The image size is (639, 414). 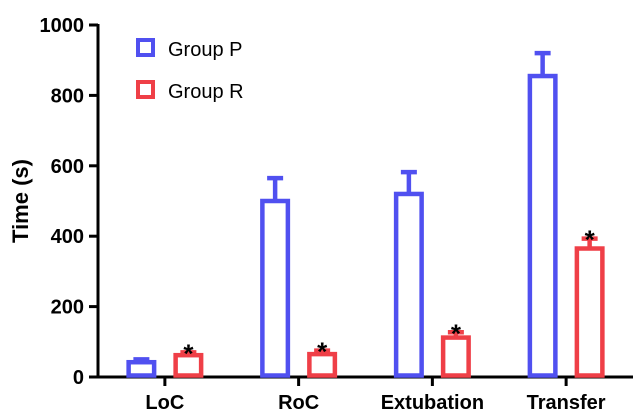 What do you see at coordinates (190, 70) in the screenshot?
I see `legend: Group P Group R` at bounding box center [190, 70].